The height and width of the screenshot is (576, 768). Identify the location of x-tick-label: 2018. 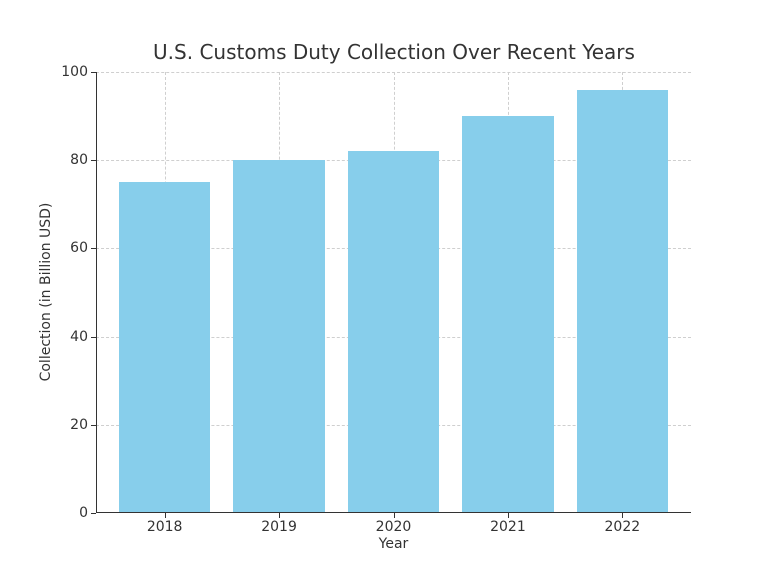
(164, 527).